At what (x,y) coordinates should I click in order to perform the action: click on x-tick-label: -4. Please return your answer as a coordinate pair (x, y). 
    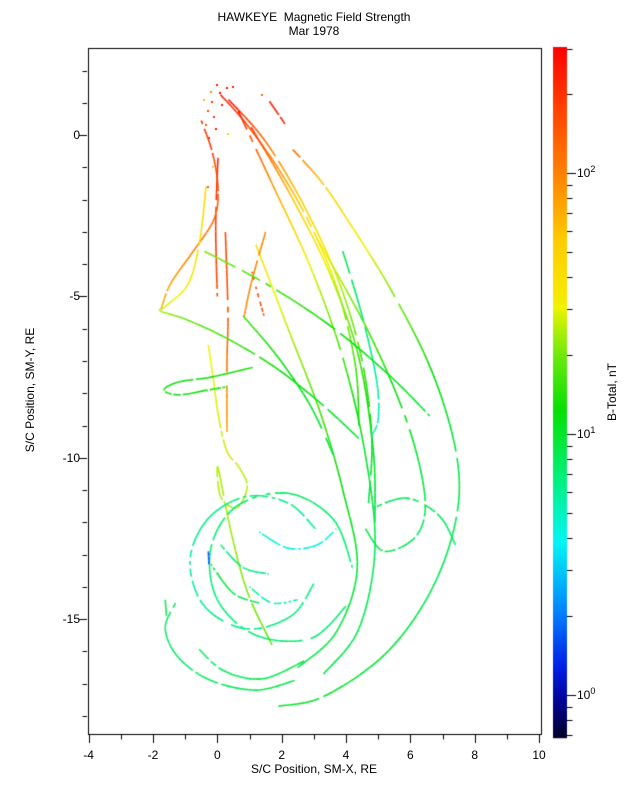
    Looking at the image, I should click on (88, 755).